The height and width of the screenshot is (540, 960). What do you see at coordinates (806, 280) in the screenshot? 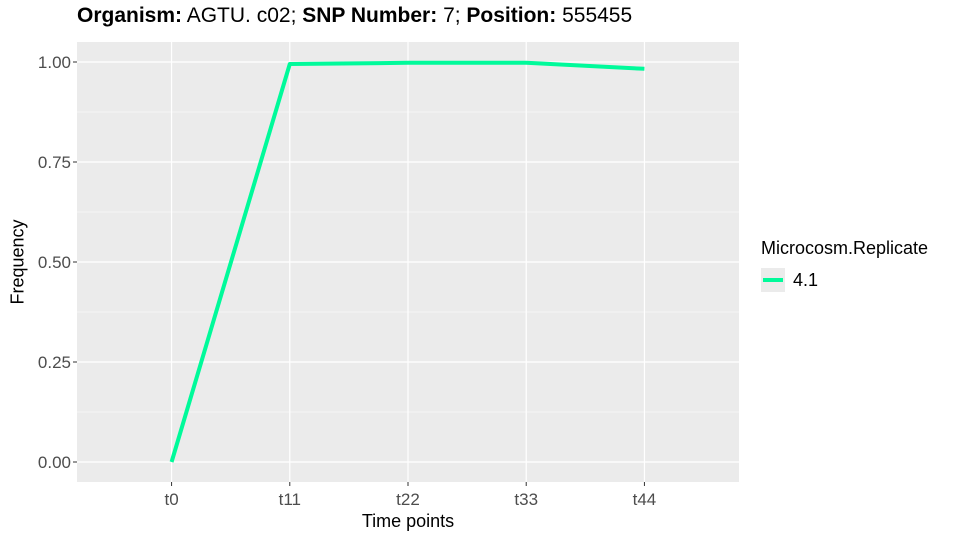
I see `legend-label: 4.1` at bounding box center [806, 280].